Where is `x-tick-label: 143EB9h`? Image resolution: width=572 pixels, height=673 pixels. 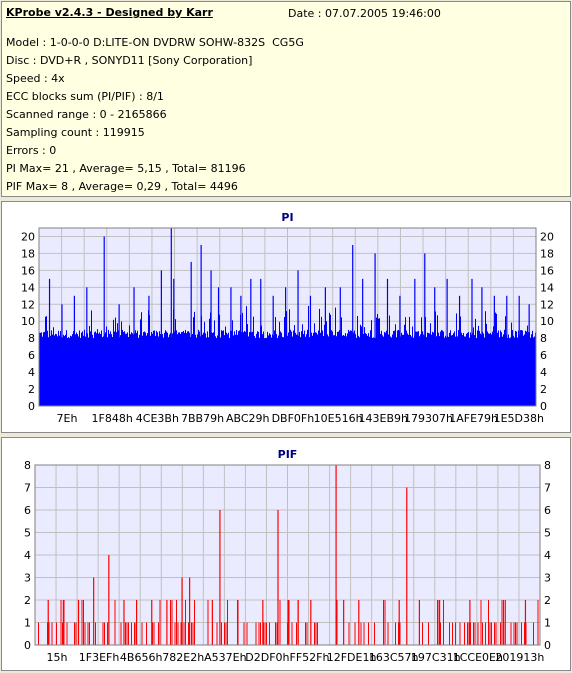
x-tick-label: 143EB9h is located at coordinates (383, 418).